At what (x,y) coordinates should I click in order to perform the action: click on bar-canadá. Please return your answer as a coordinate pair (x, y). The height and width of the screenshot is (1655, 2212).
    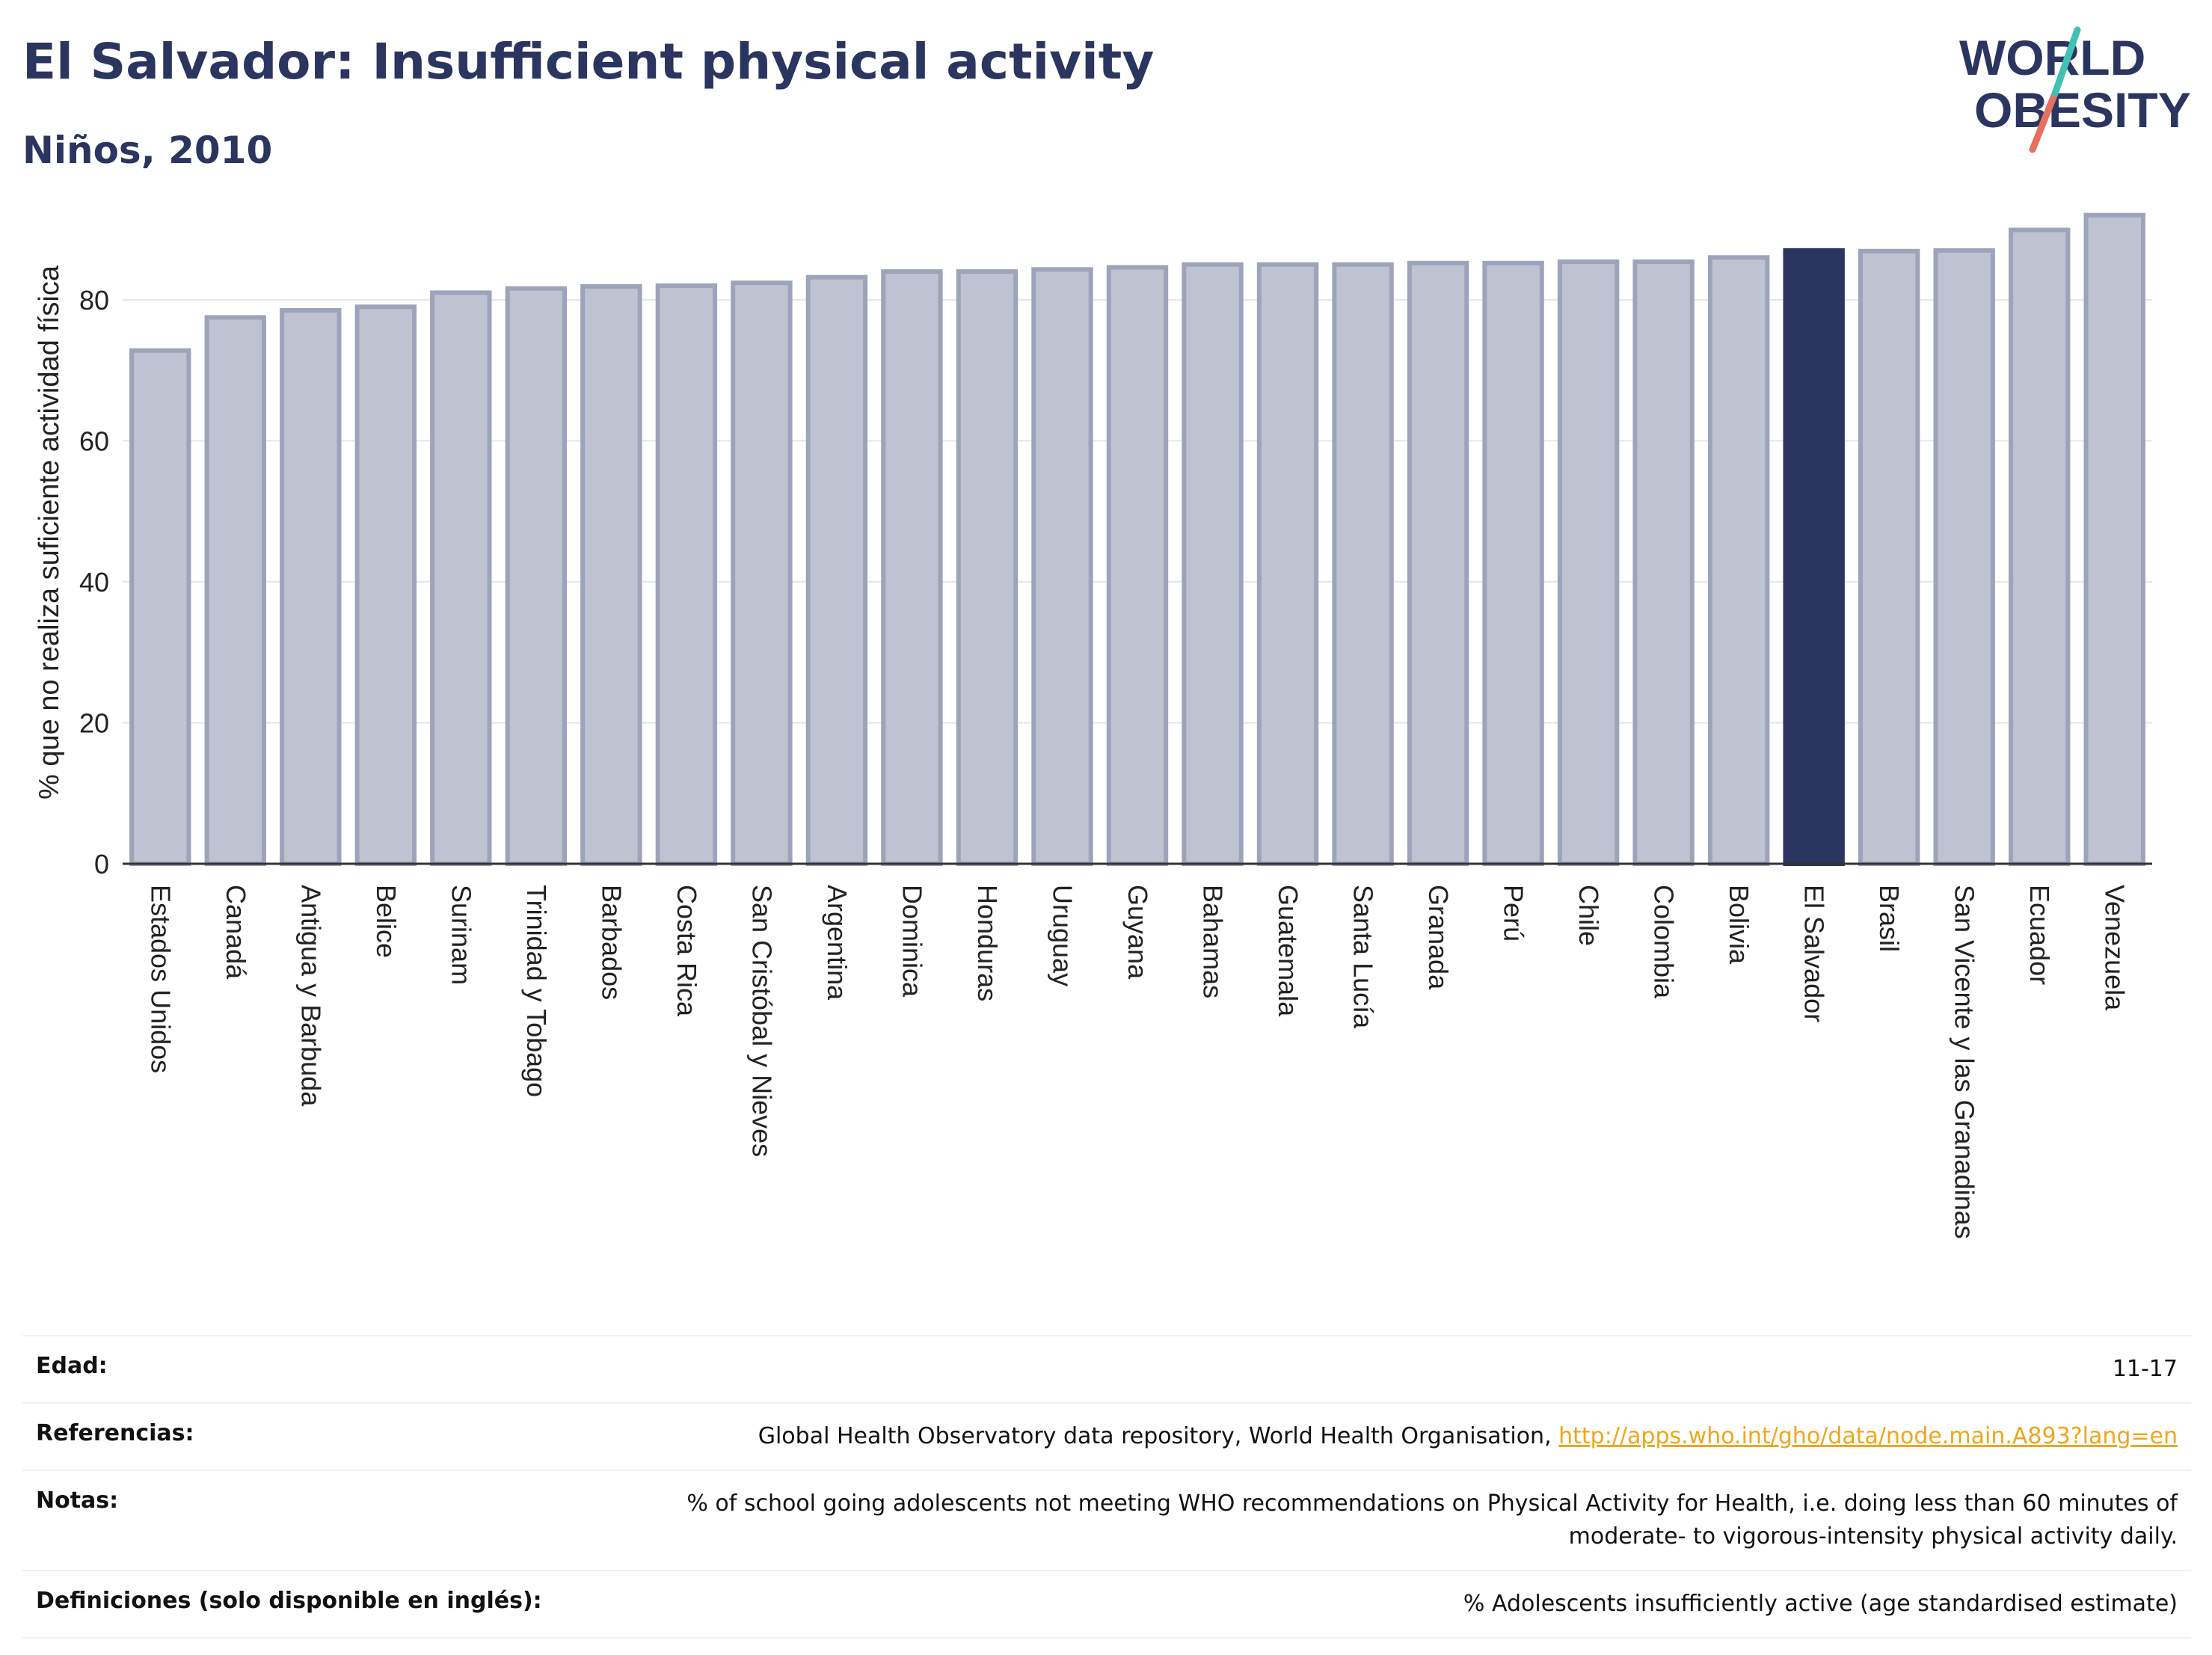
    Looking at the image, I should click on (235, 590).